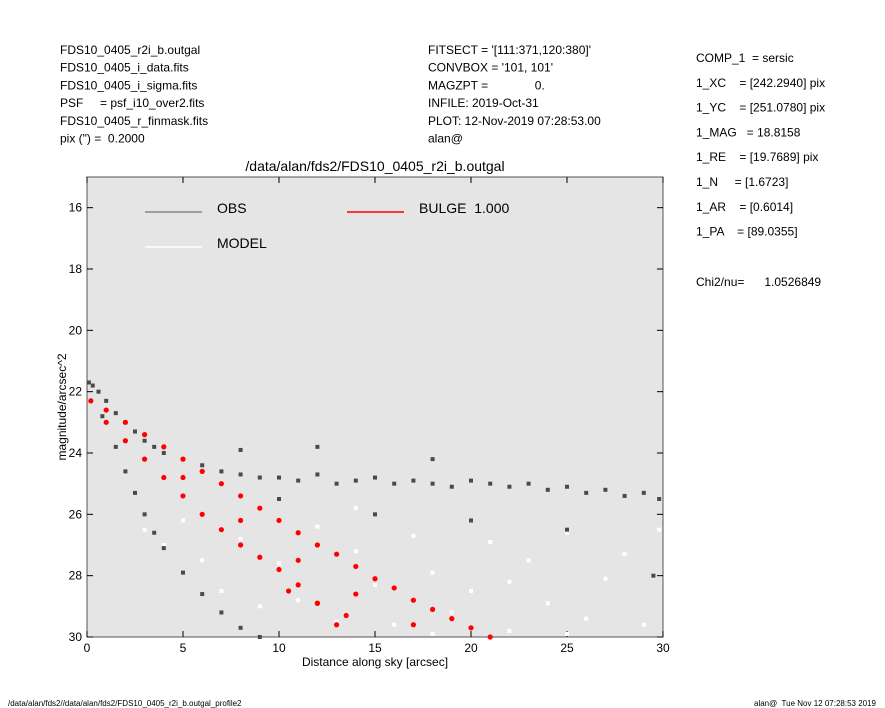 This screenshot has width=885, height=708. What do you see at coordinates (128, 85) in the screenshot?
I see `header-left-line: FDS10_0405_i_sigma.fits` at bounding box center [128, 85].